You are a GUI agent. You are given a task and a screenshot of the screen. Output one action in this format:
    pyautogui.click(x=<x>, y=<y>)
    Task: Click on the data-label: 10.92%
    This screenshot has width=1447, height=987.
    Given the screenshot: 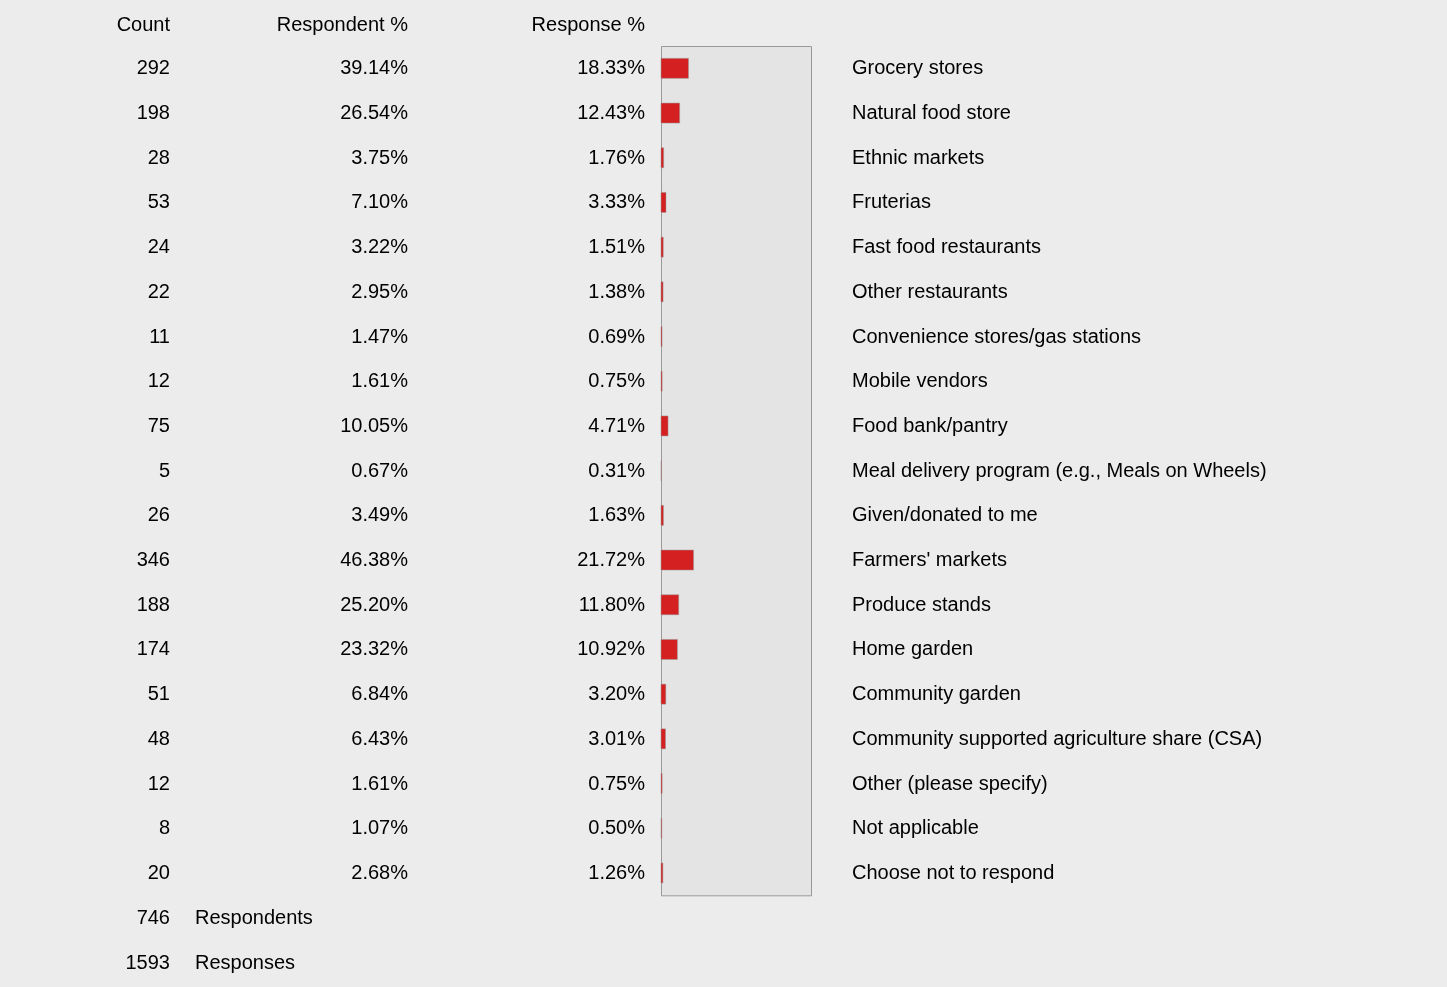 What is the action you would take?
    pyautogui.click(x=611, y=648)
    